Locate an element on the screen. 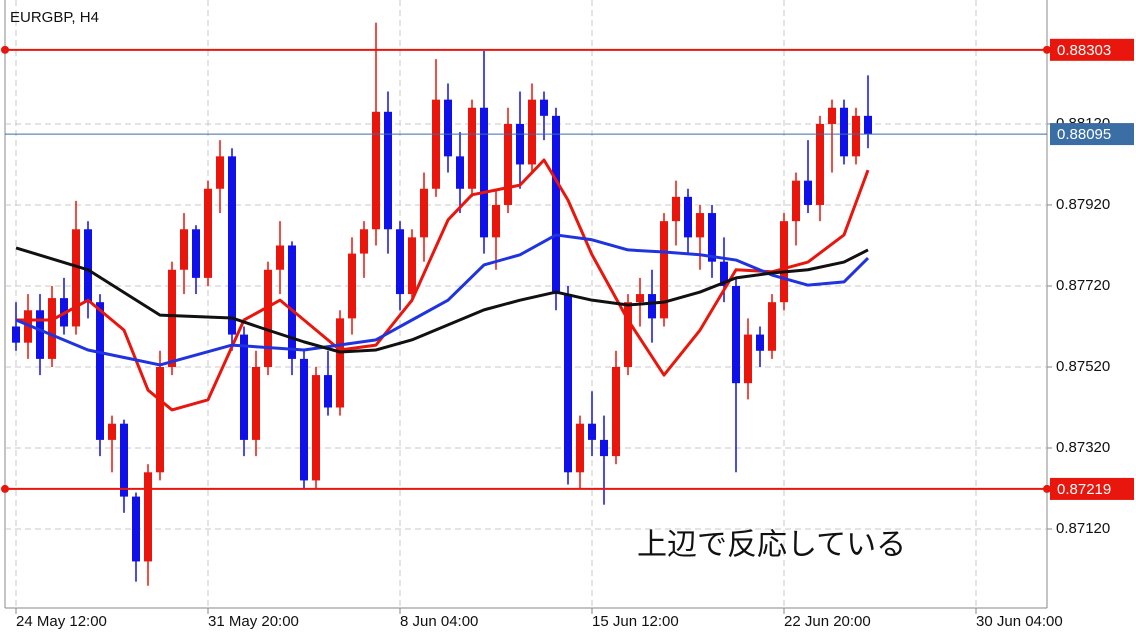 The height and width of the screenshot is (640, 1136). price-label: 0.87219 is located at coordinates (1084, 489).